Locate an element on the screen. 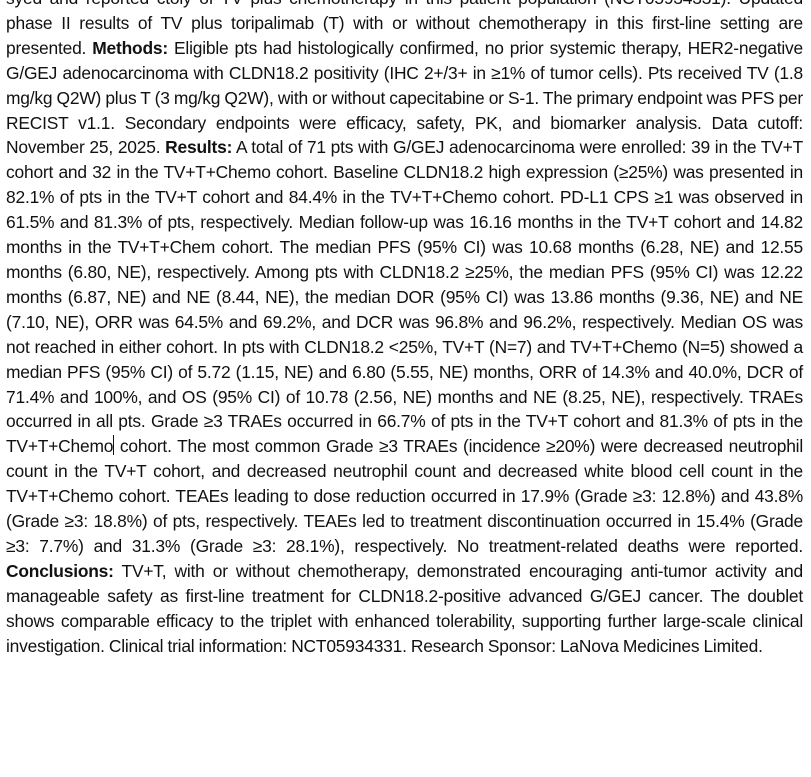  methods-label: Methods: is located at coordinates (130, 47).